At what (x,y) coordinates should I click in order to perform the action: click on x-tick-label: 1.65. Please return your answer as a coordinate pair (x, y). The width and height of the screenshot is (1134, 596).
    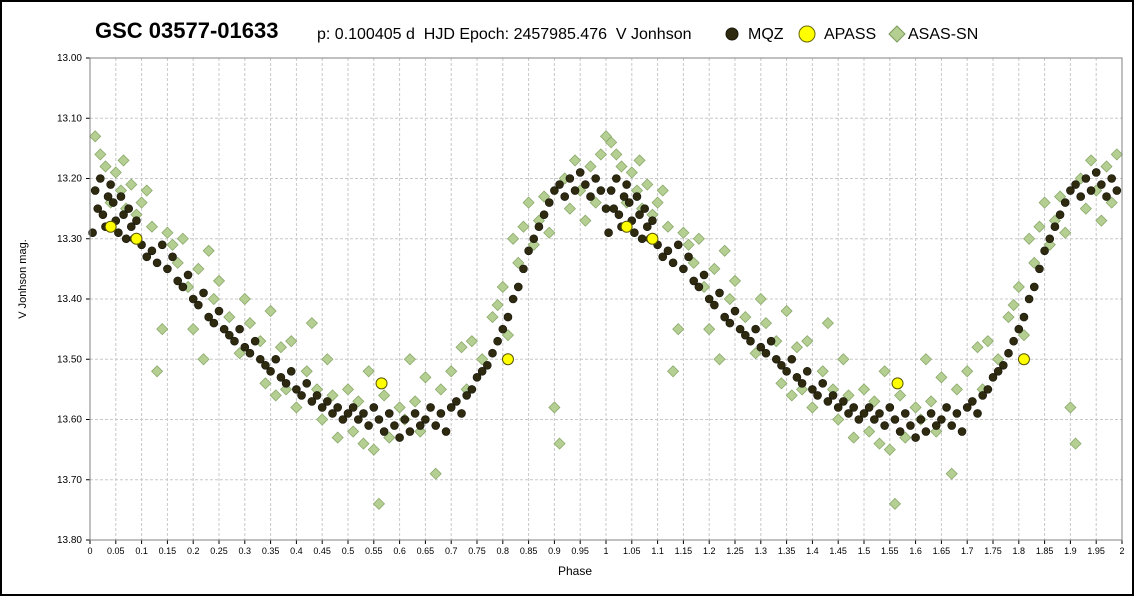
    Looking at the image, I should click on (942, 551).